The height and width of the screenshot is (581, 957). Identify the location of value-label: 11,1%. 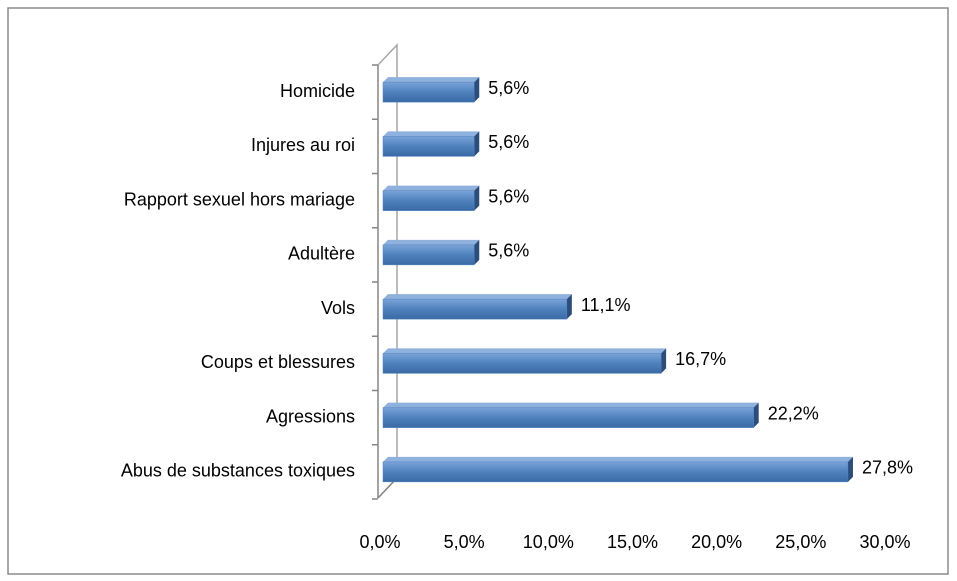
(606, 305).